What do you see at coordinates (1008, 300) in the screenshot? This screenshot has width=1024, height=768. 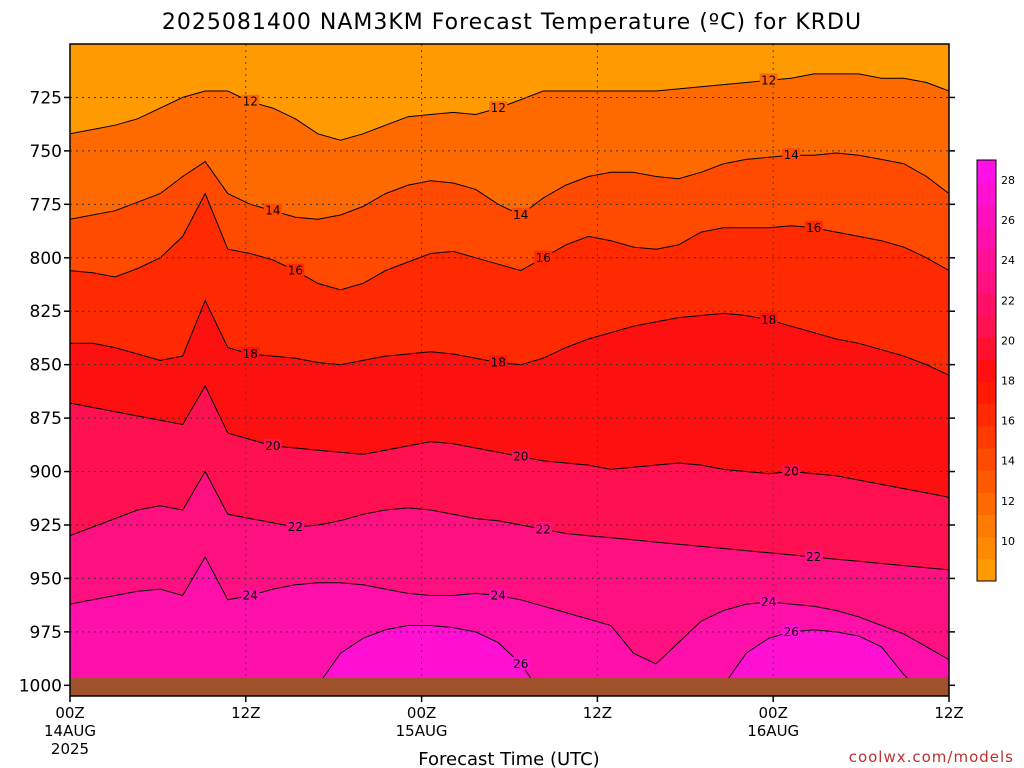 I see `colorbar-tick-label: 22` at bounding box center [1008, 300].